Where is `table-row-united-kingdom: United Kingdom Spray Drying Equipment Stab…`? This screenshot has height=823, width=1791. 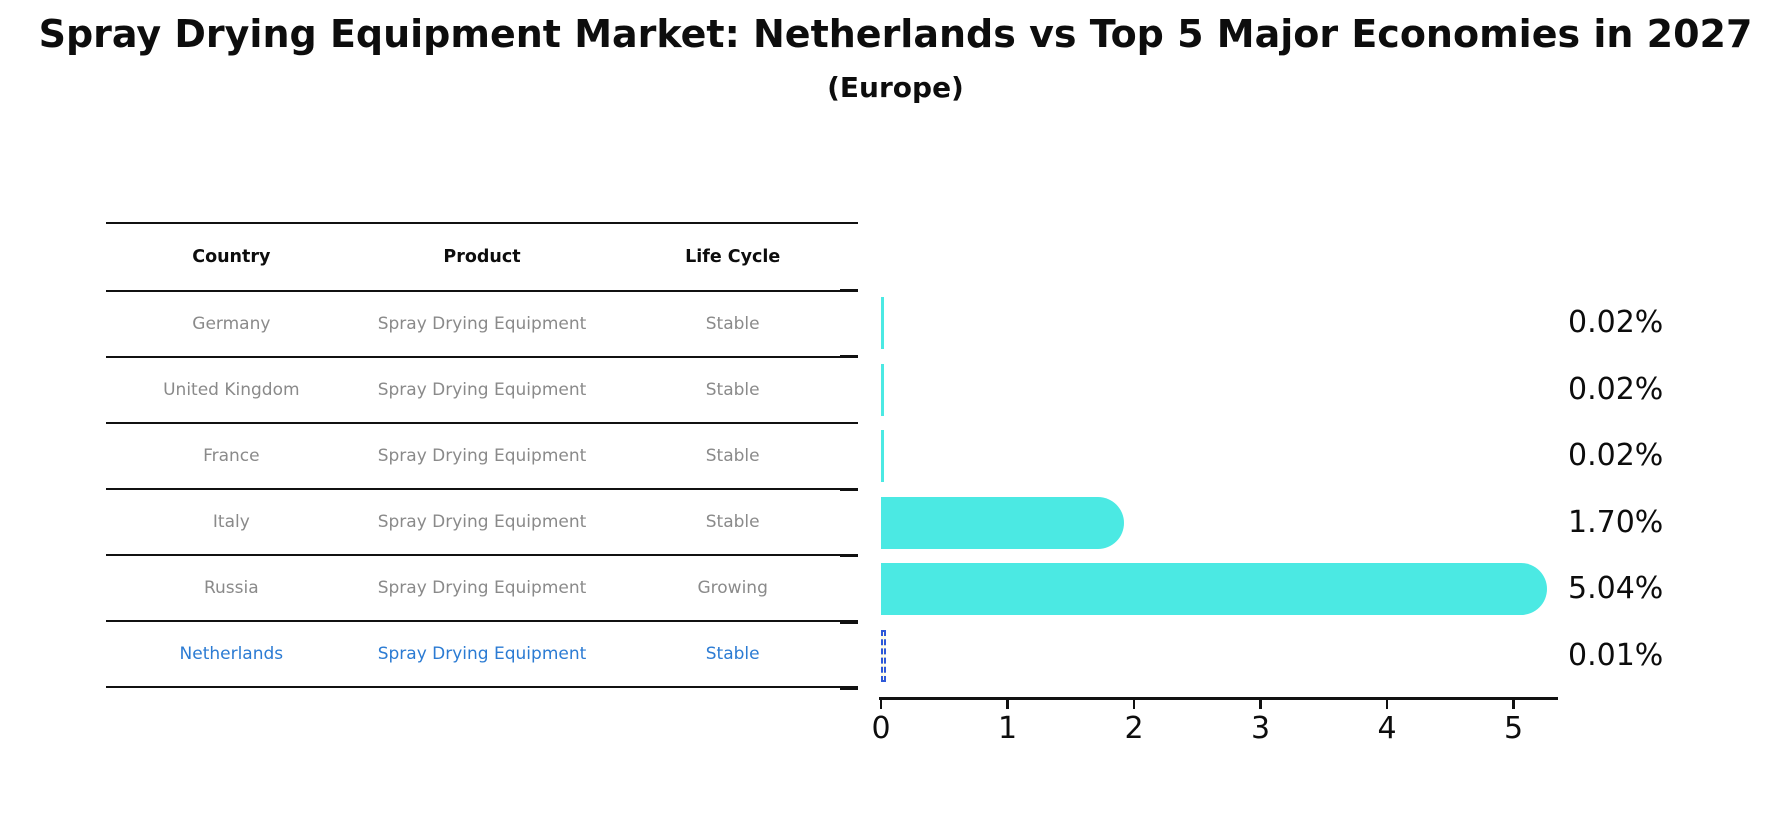 table-row-united-kingdom: United Kingdom Spray Drying Equipment Stab… is located at coordinates (482, 391).